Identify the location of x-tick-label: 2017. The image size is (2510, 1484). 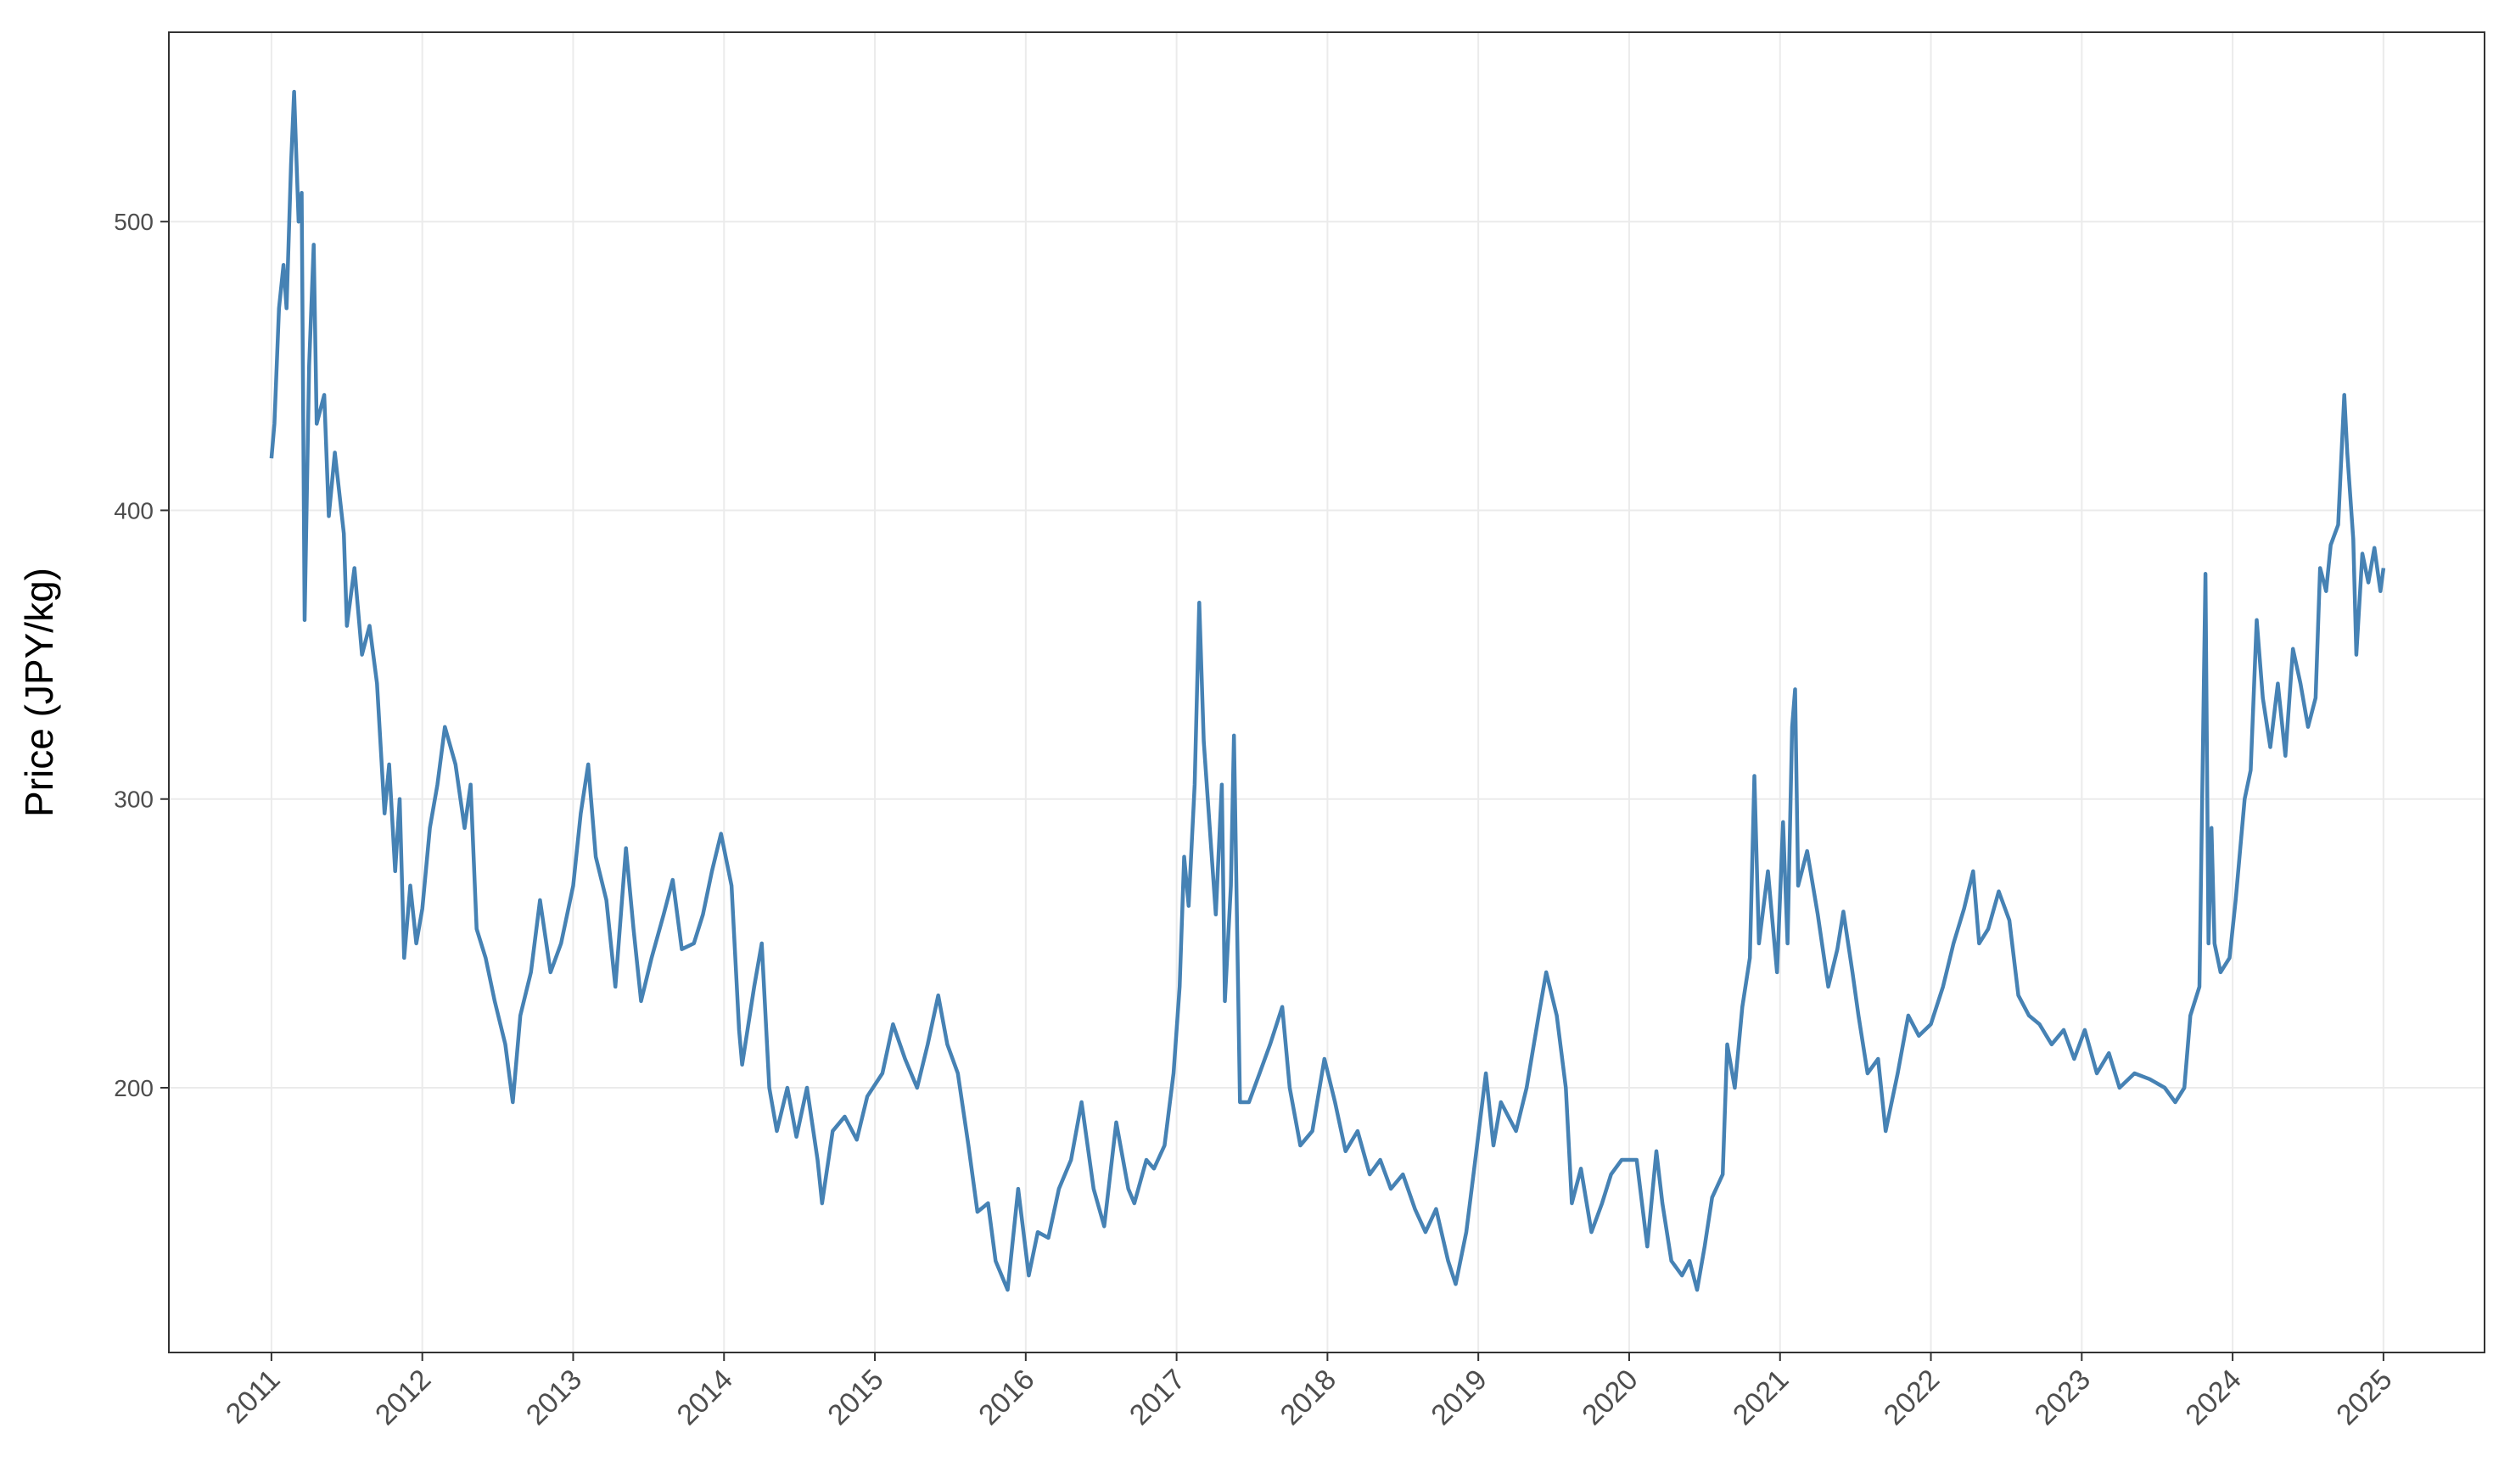
(1157, 1398).